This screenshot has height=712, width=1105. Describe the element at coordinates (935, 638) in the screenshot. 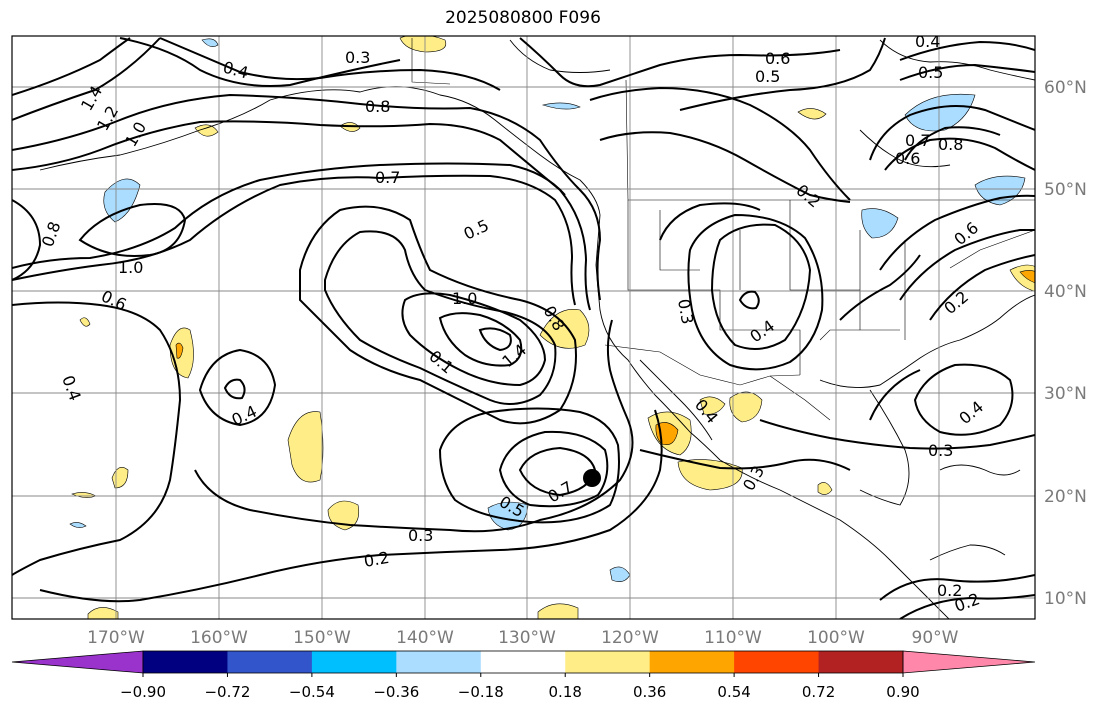

I see `lon-tick-label: 90°W` at that location.